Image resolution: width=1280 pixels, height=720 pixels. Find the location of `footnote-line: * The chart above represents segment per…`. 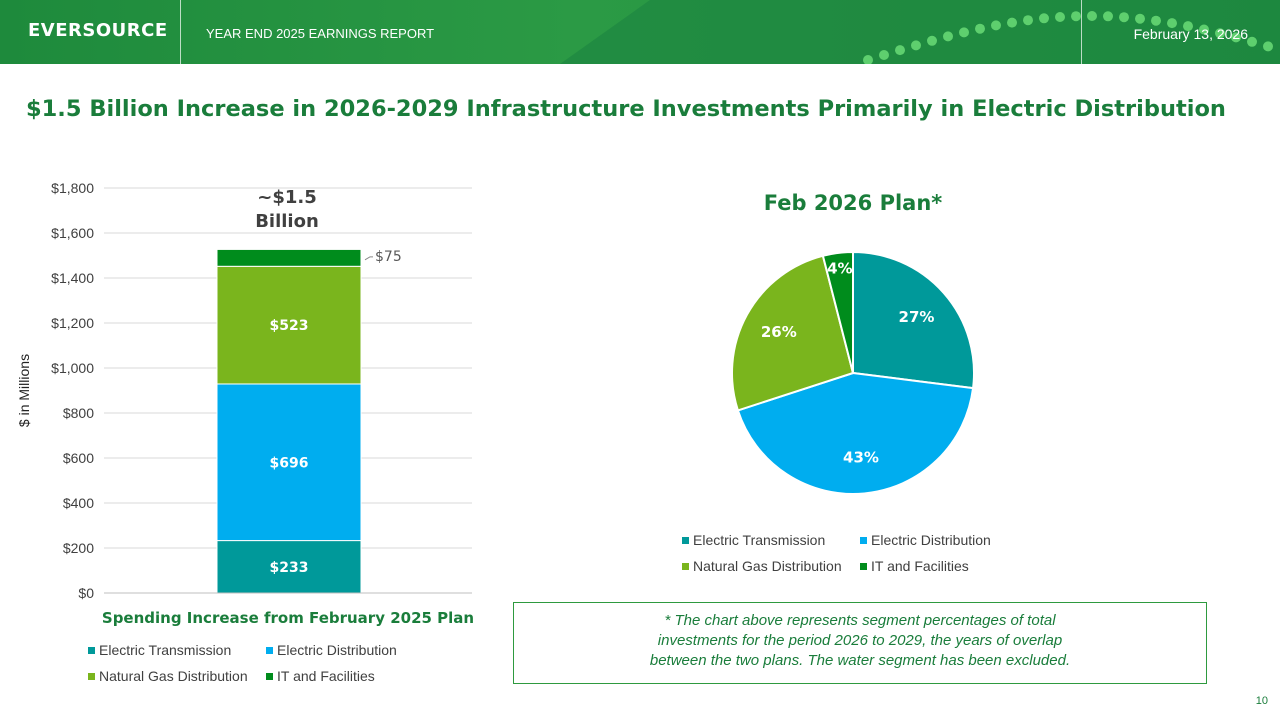

footnote-line: * The chart above represents segment per… is located at coordinates (860, 620).